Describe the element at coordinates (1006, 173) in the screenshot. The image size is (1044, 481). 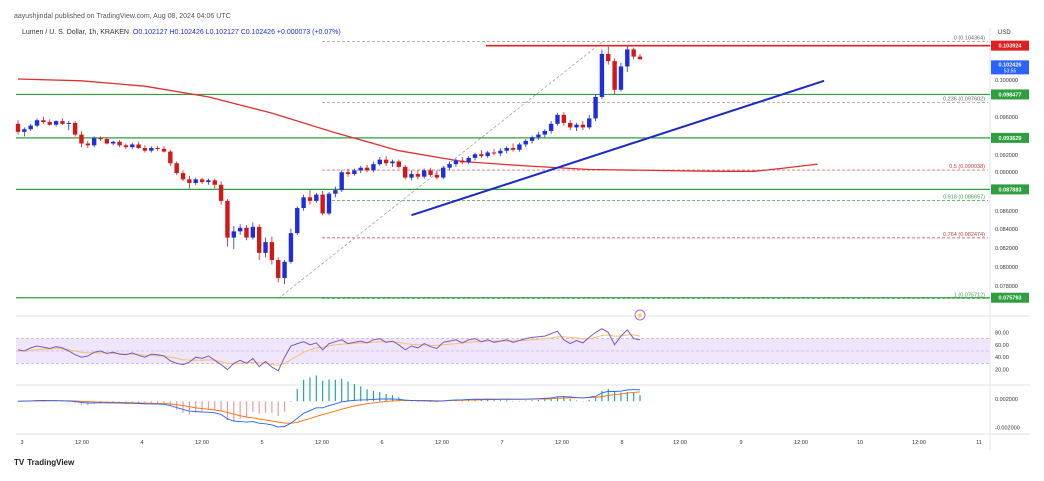
I see `price-tick-label: 0.090000` at that location.